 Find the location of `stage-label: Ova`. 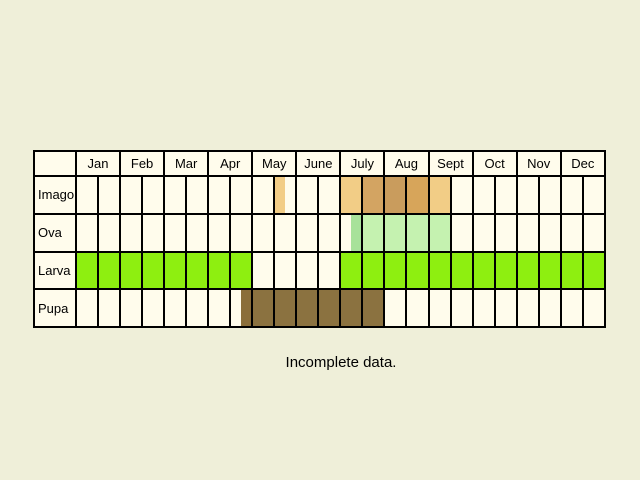

stage-label: Ova is located at coordinates (55, 232).